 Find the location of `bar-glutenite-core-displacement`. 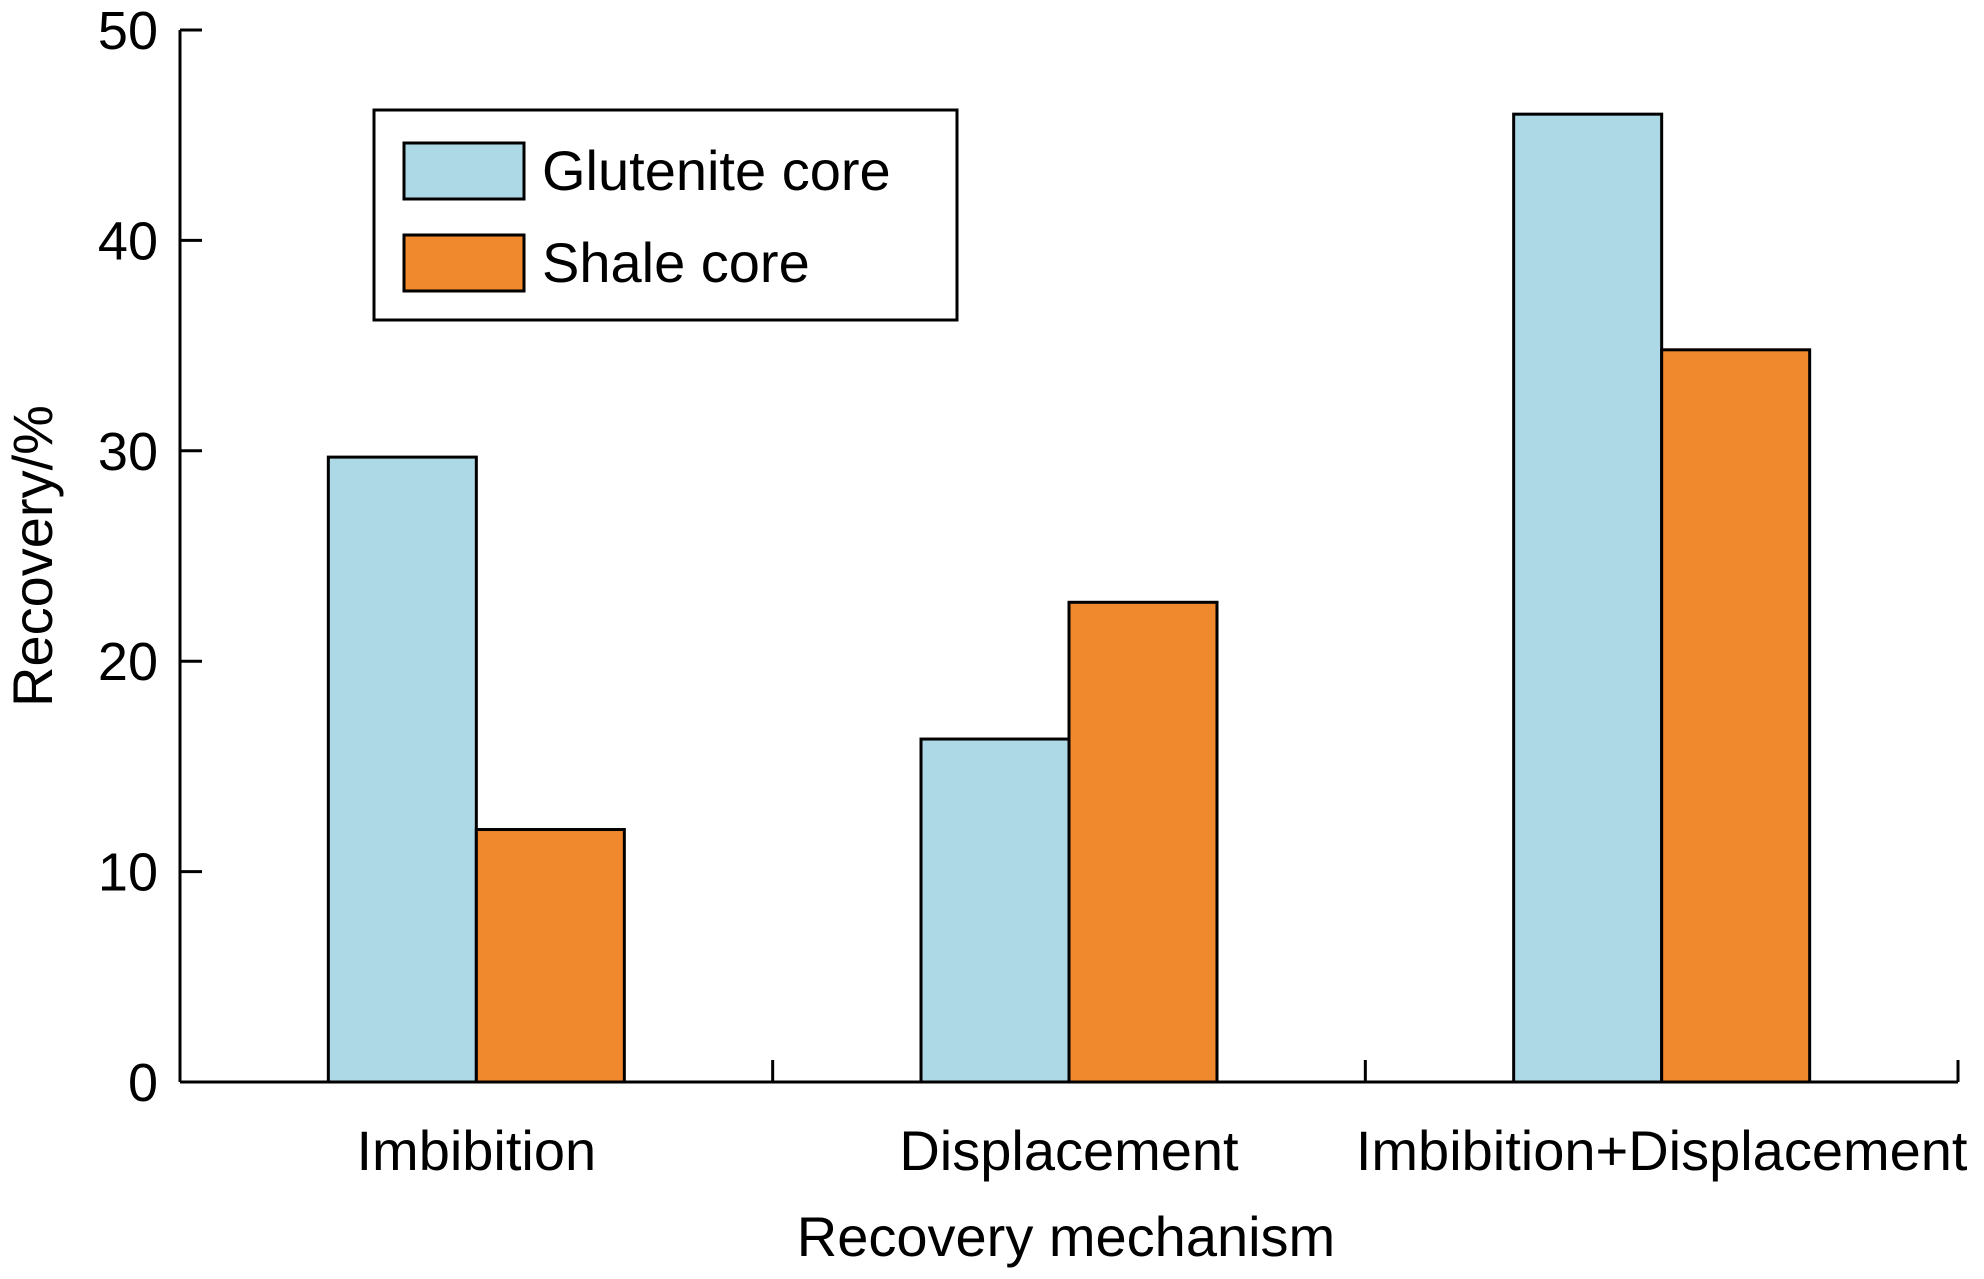

bar-glutenite-core-displacement is located at coordinates (995, 910).